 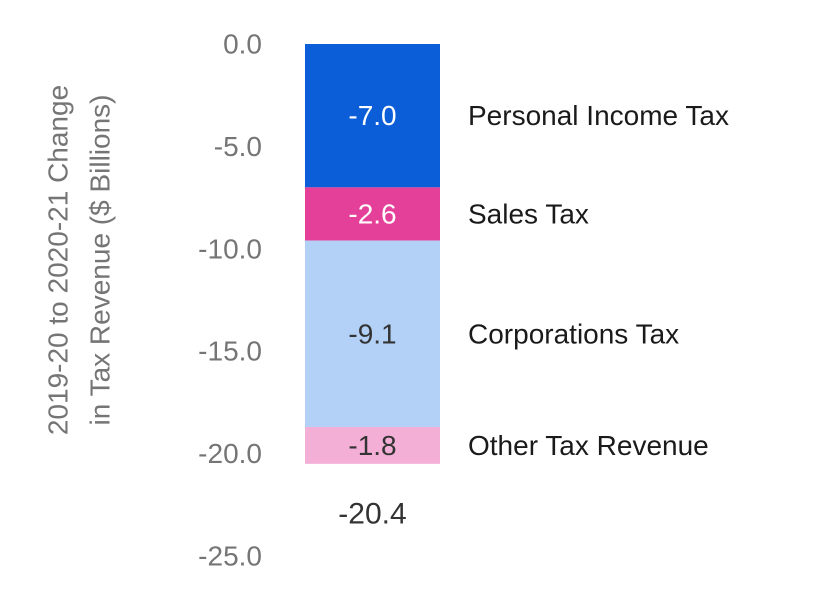 I want to click on total-label-group: -20.4, so click(x=372, y=513).